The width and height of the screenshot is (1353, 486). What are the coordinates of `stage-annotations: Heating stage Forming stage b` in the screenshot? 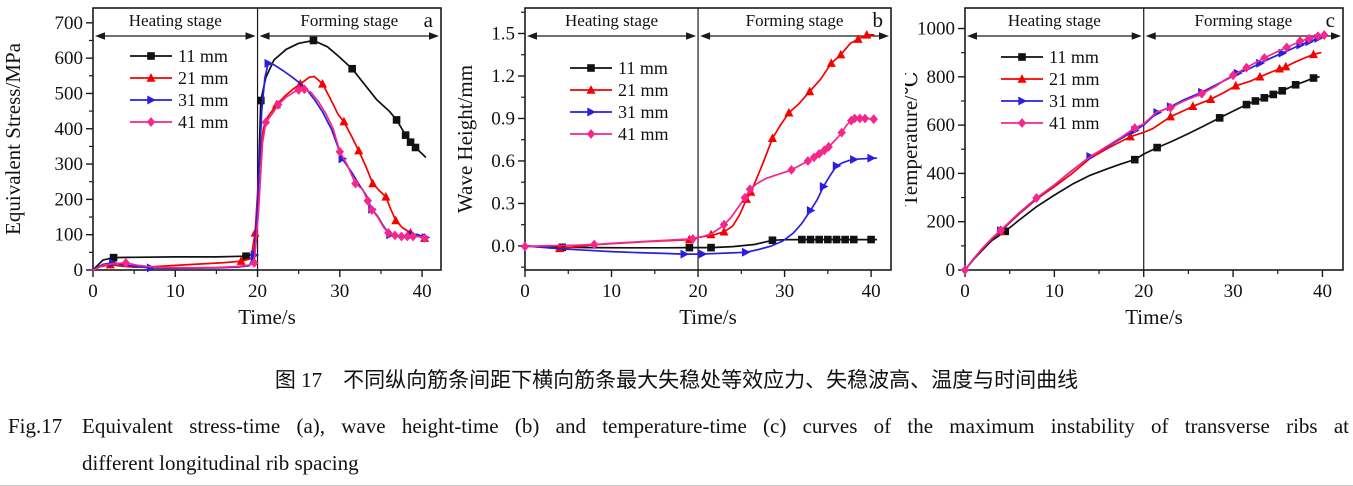 It's located at (708, 24).